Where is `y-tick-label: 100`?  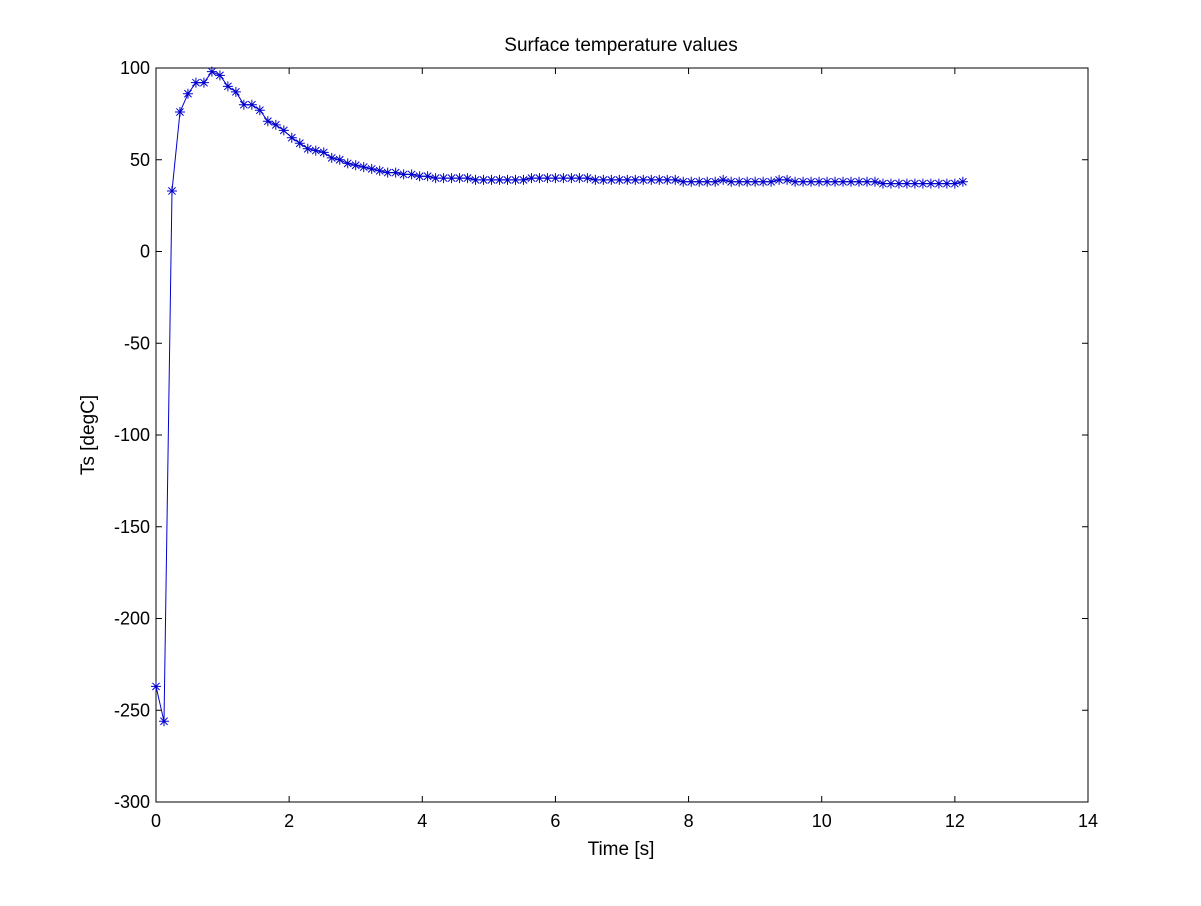
y-tick-label: 100 is located at coordinates (135, 68).